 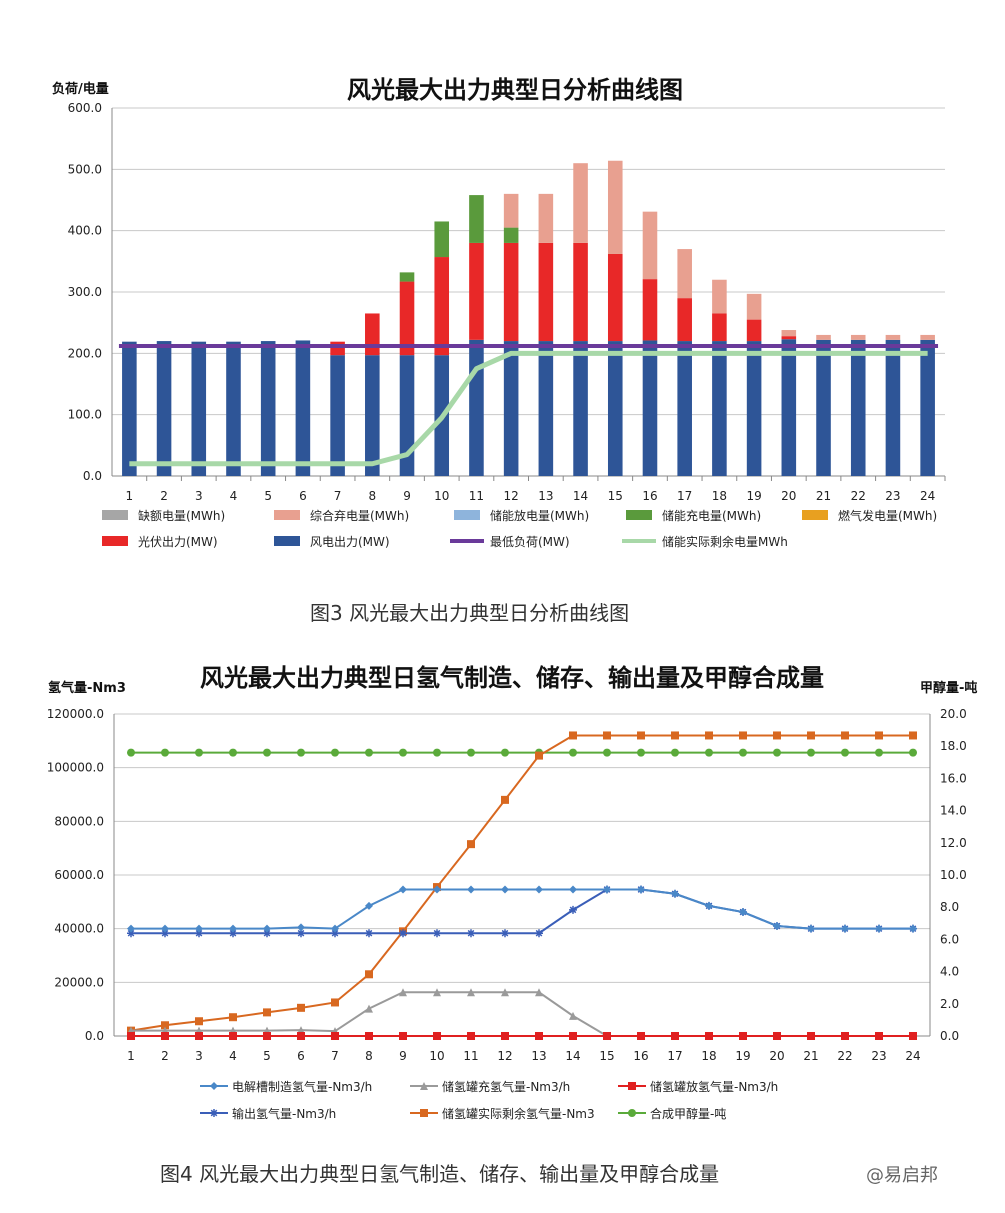 I want to click on chart1-x-tick-labels: 1 2 3 4 5 6 7 8 9 10 11 12 13 14 15 16 17 18 19 20 21 22 23 24, so click(x=536, y=489).